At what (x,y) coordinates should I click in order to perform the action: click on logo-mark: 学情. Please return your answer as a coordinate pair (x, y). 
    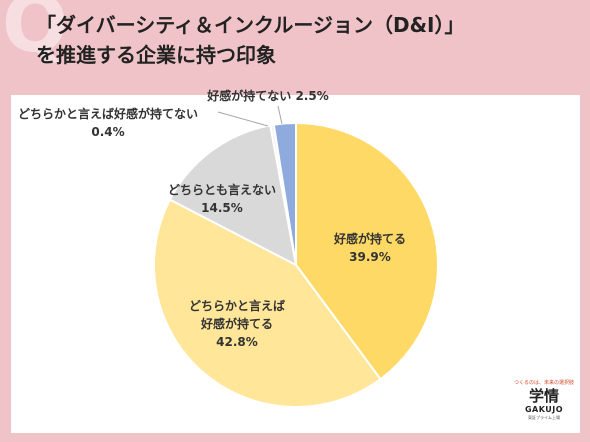
    Looking at the image, I should click on (543, 396).